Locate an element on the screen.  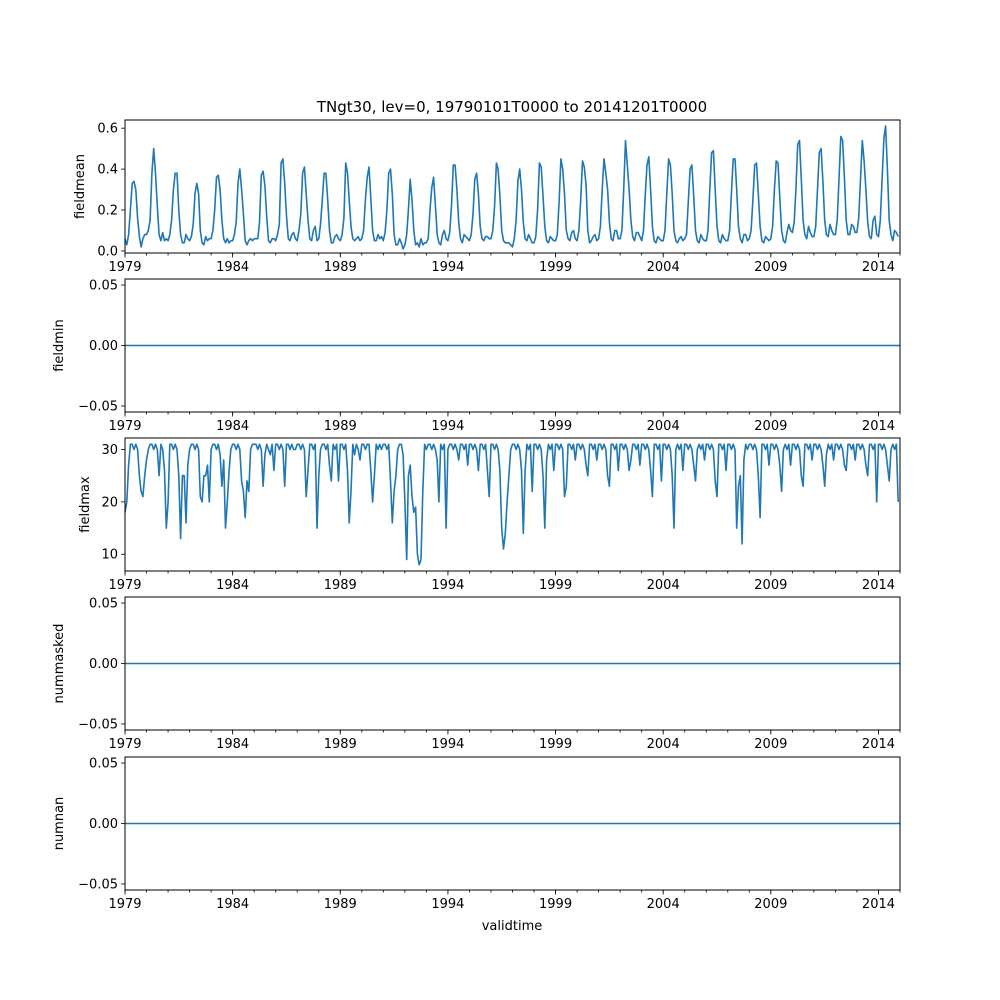
y-tick-label: 0.4 is located at coordinates (107, 170).